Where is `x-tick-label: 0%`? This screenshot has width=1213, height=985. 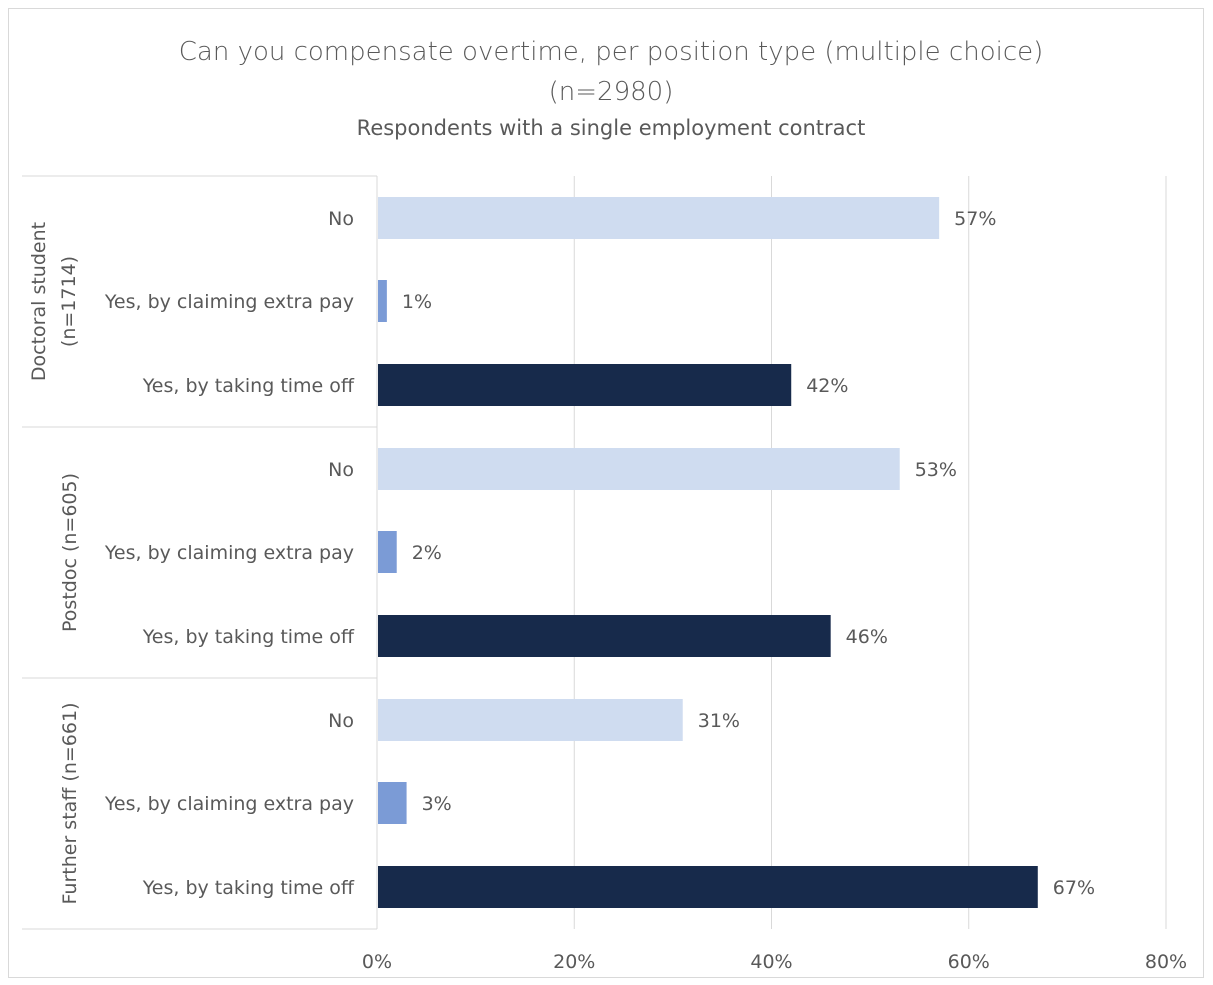
x-tick-label: 0% is located at coordinates (377, 962).